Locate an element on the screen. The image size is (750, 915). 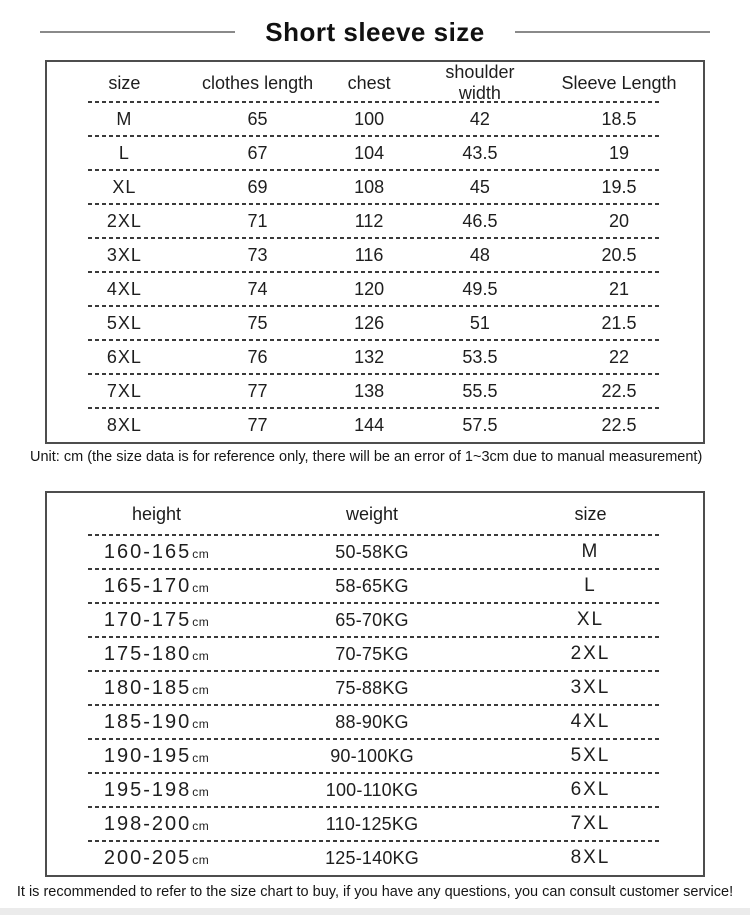
weight-cell: 65-70KG is located at coordinates (372, 619).